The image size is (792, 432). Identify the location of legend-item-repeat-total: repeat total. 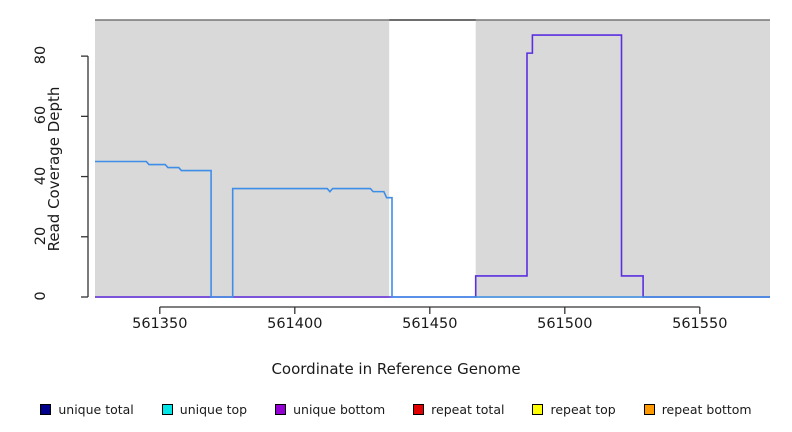
(458, 409).